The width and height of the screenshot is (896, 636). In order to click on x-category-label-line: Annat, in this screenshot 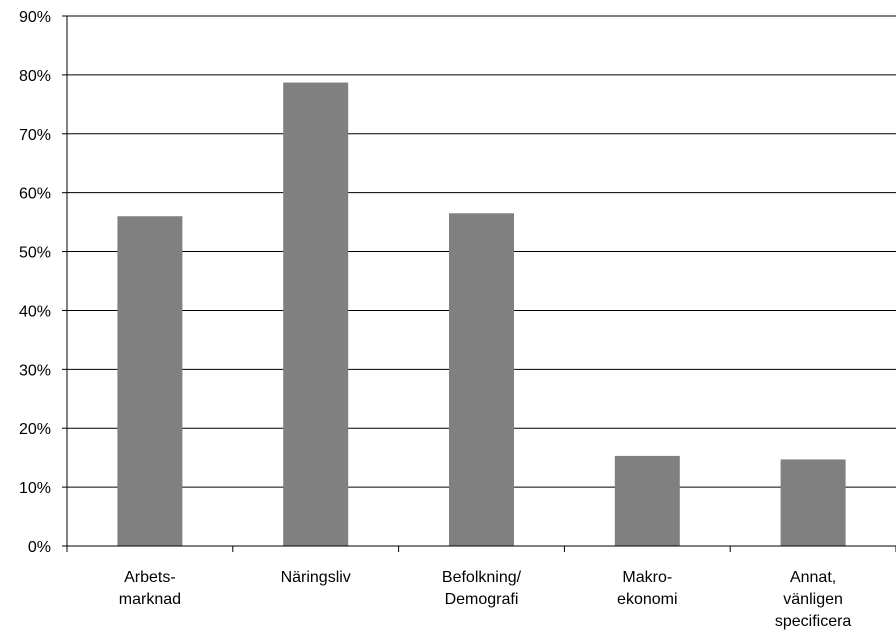, I will do `click(813, 577)`.